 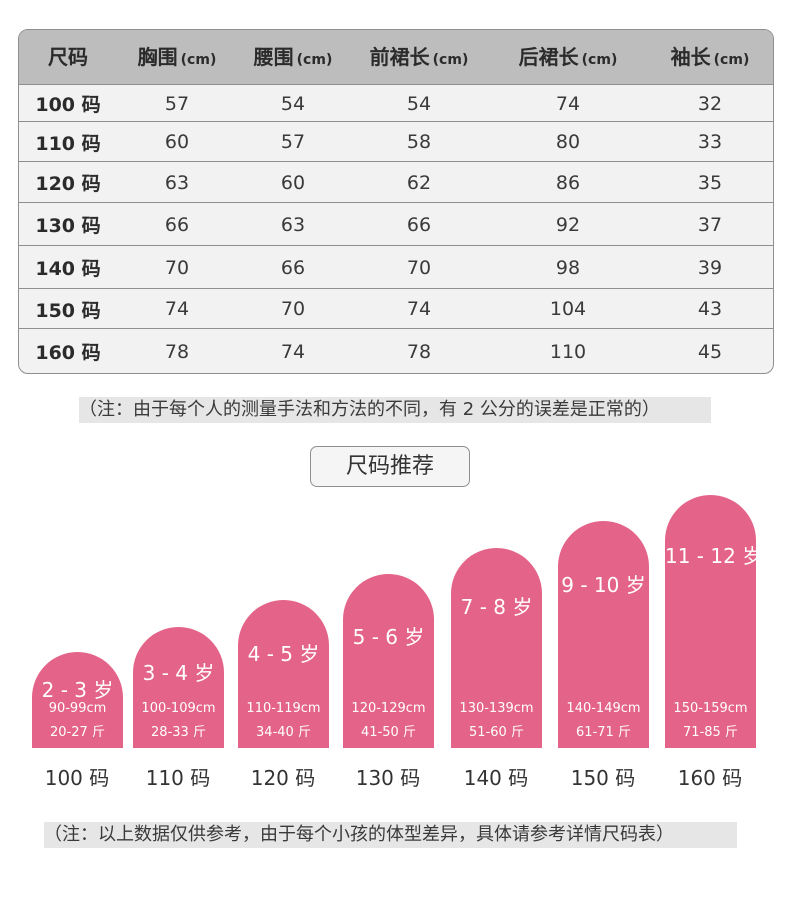 What do you see at coordinates (568, 267) in the screenshot?
I see `value-cell: 98` at bounding box center [568, 267].